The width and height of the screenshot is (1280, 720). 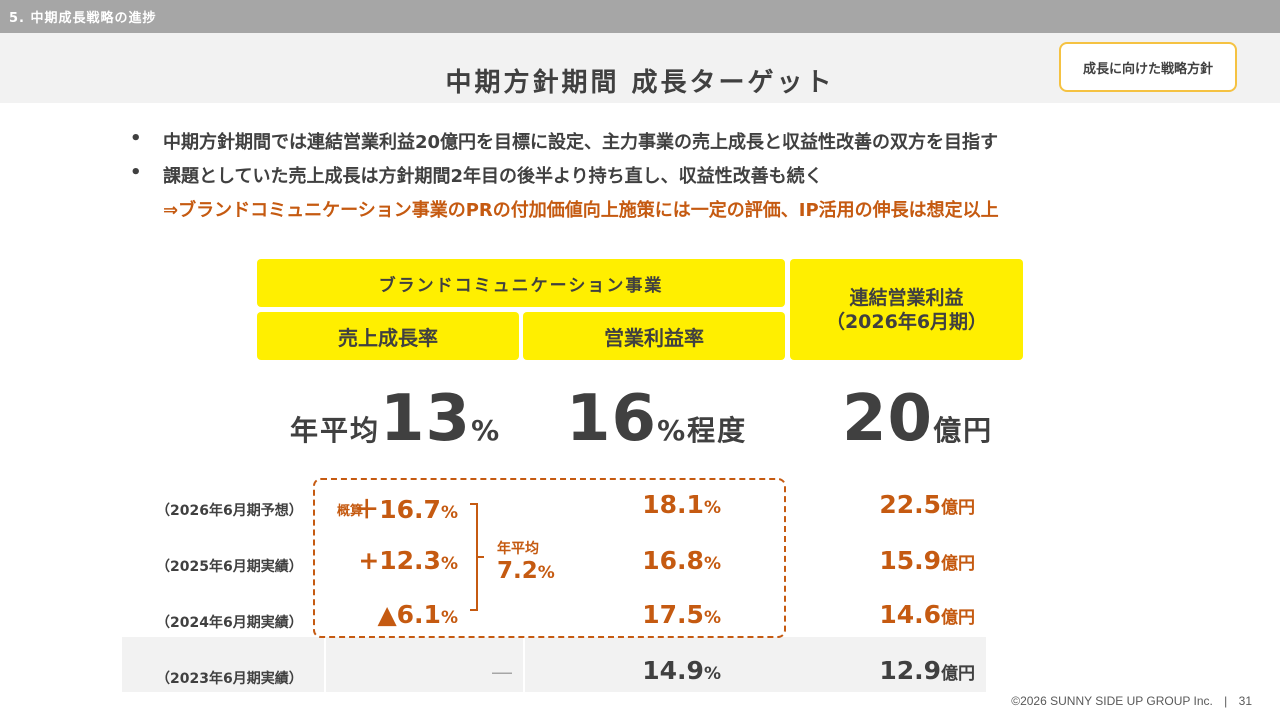 I want to click on margin-value: 16.8, so click(x=673, y=560).